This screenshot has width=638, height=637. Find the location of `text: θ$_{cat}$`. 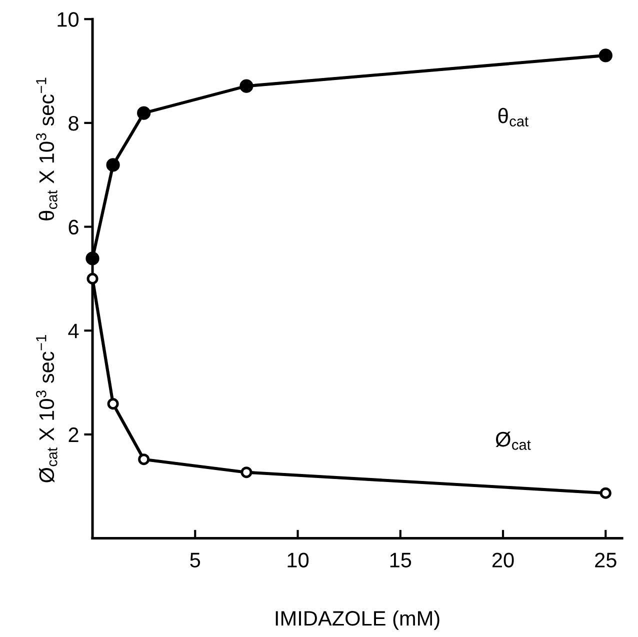

text: θ$_{cat}$ is located at coordinates (513, 117).